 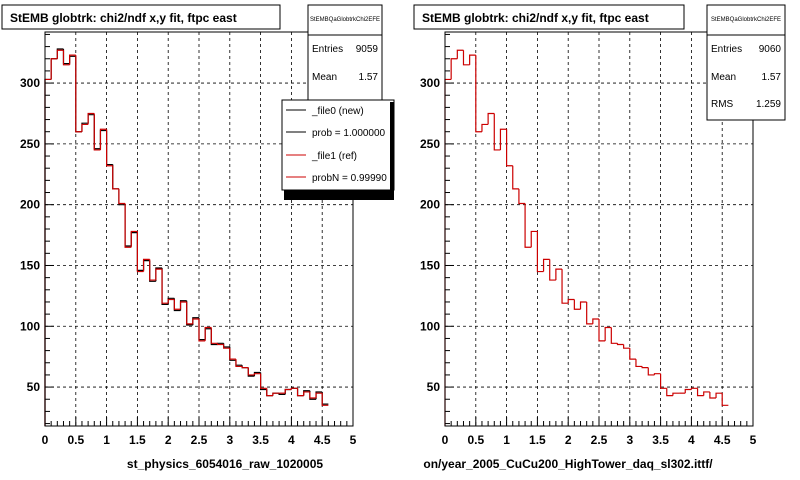 I want to click on r-x-tick-label: 2.5, so click(x=599, y=440).